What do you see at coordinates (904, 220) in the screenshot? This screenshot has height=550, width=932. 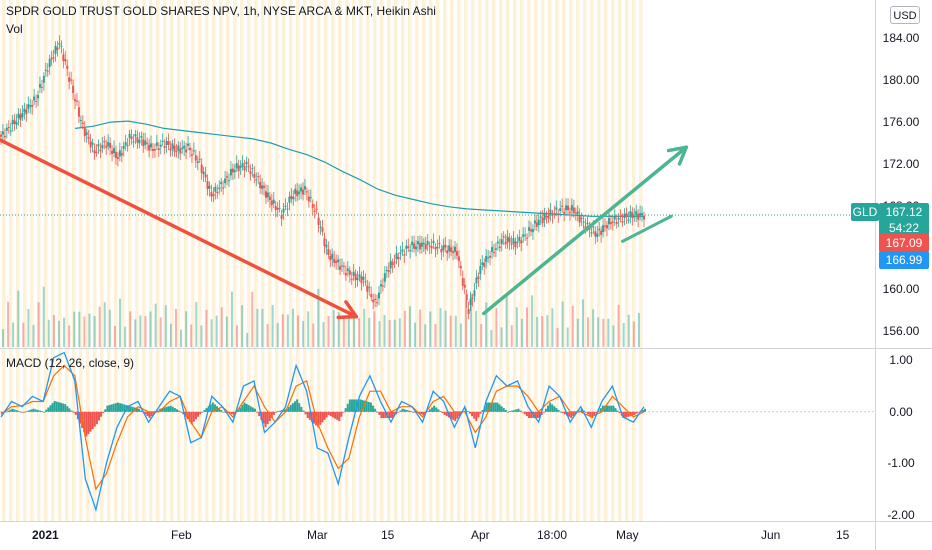 I see `last-price-tag: 167.12 54:22` at bounding box center [904, 220].